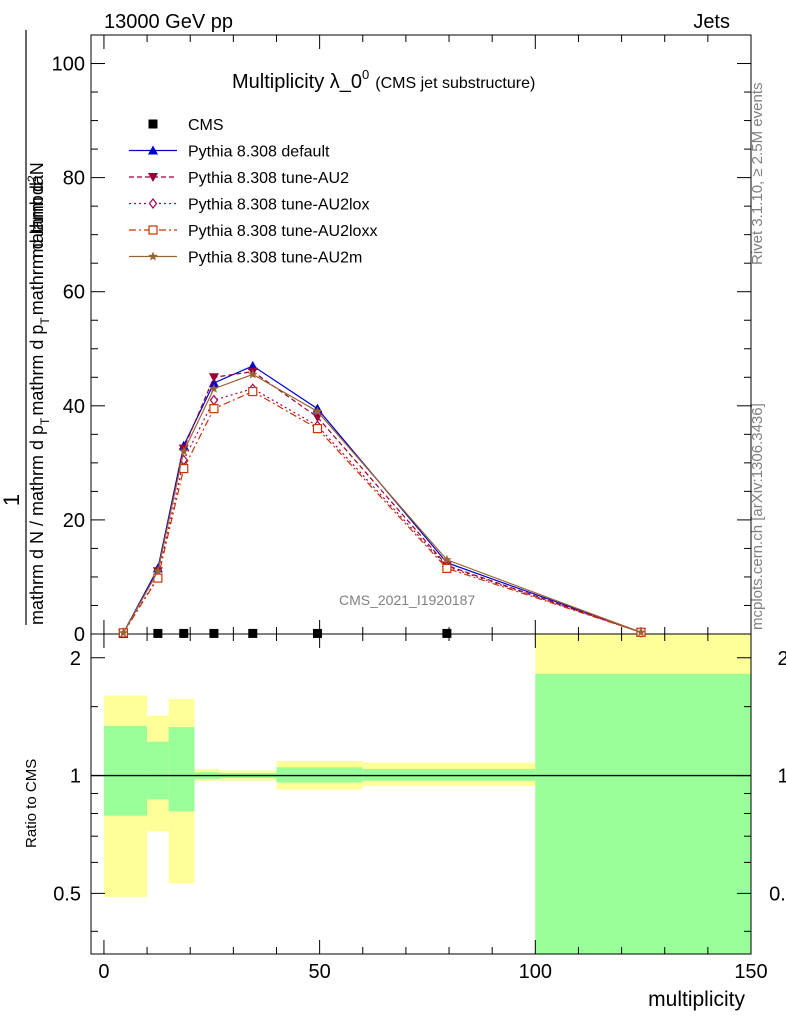 This screenshot has width=786, height=1024. What do you see at coordinates (259, 152) in the screenshot?
I see `legend-label-1: Pythia 8.308 default` at bounding box center [259, 152].